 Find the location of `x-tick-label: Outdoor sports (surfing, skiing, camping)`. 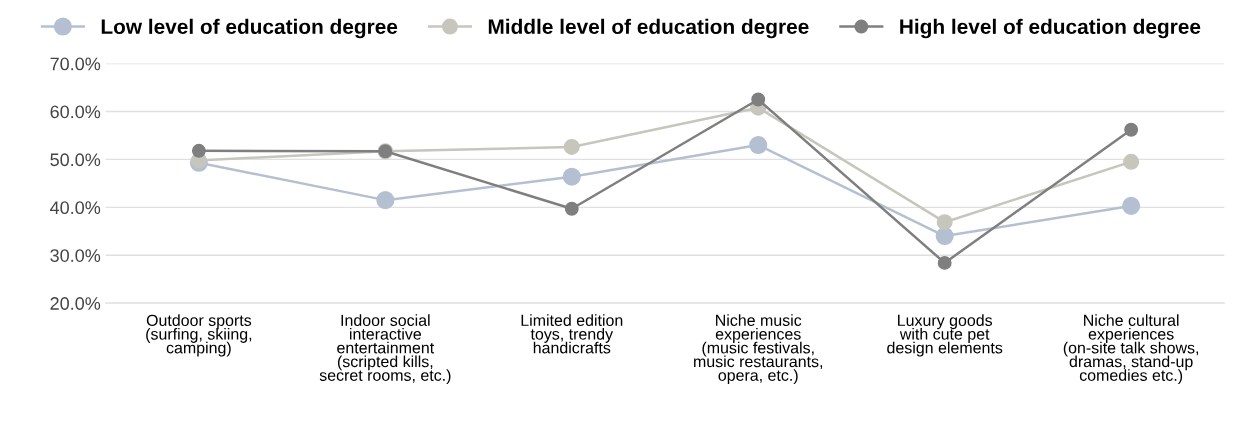

x-tick-label: Outdoor sports (surfing, skiing, camping) is located at coordinates (199, 335).